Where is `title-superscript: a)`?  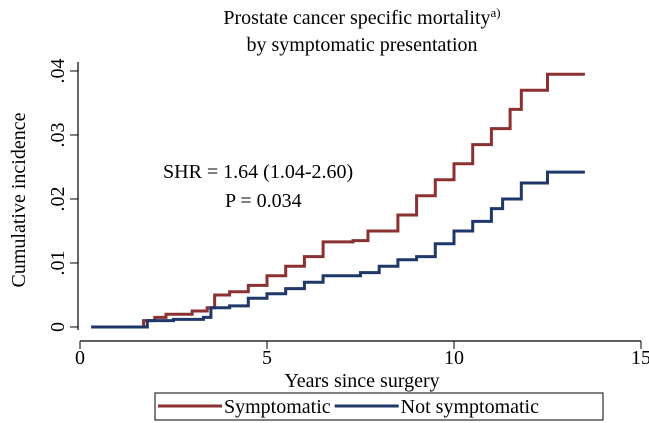
title-superscript: a) is located at coordinates (496, 12).